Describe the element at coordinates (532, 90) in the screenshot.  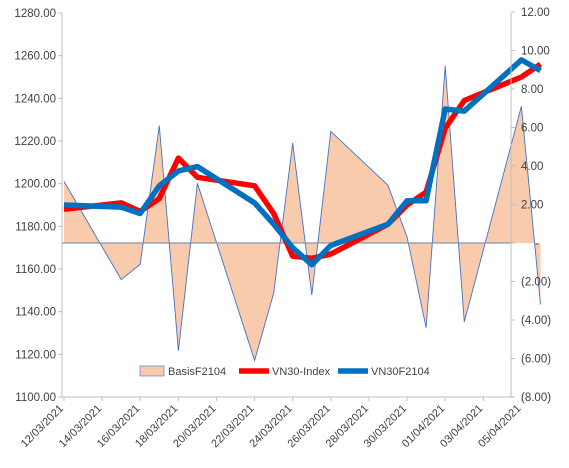
I see `right-tick-label: 8.00` at that location.